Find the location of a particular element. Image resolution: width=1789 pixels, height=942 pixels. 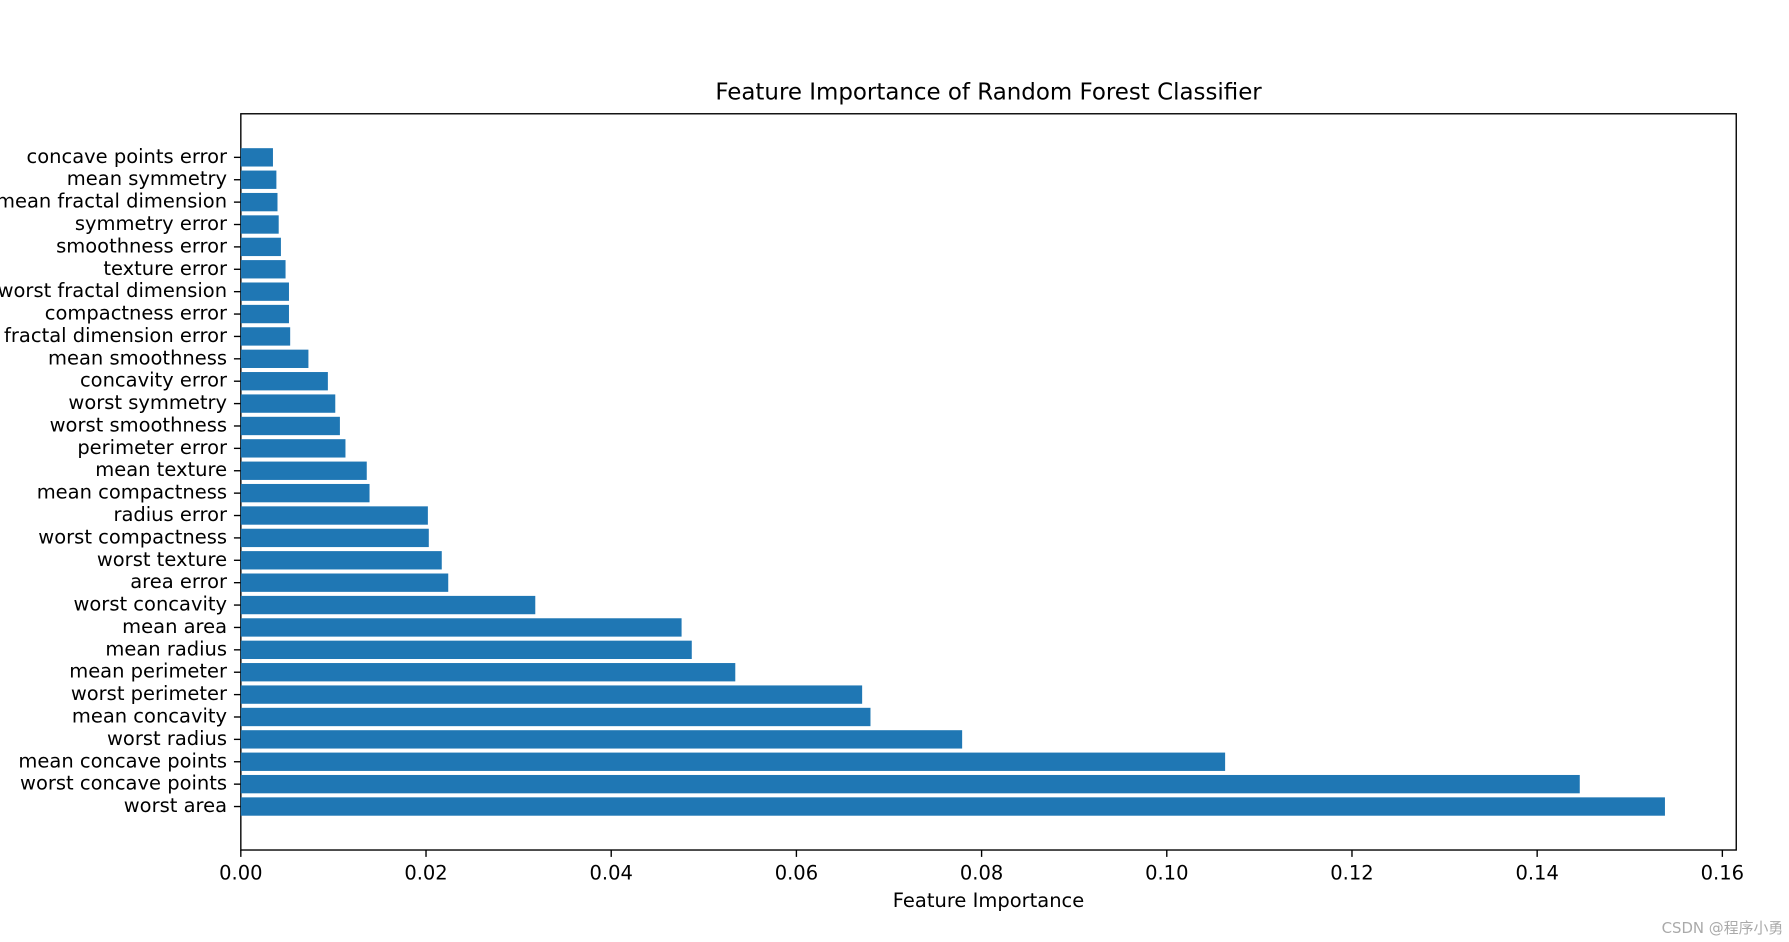

y-tick-label: concavity error is located at coordinates (154, 380).